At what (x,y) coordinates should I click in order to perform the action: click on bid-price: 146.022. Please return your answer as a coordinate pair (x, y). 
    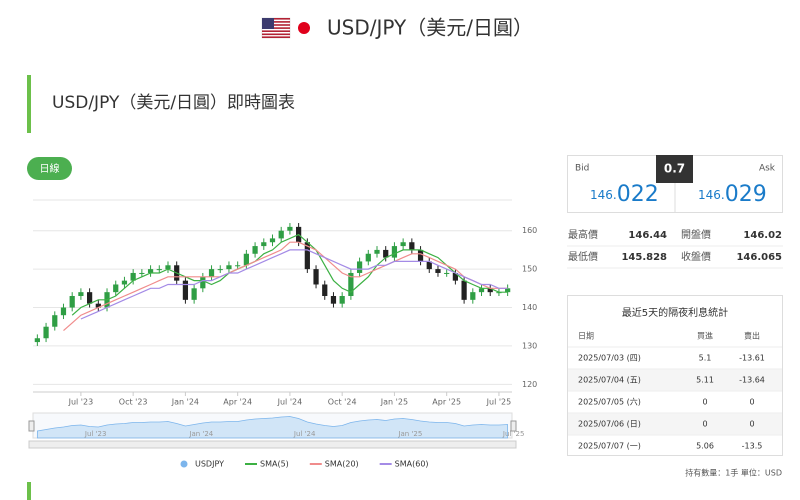
    Looking at the image, I should click on (624, 194).